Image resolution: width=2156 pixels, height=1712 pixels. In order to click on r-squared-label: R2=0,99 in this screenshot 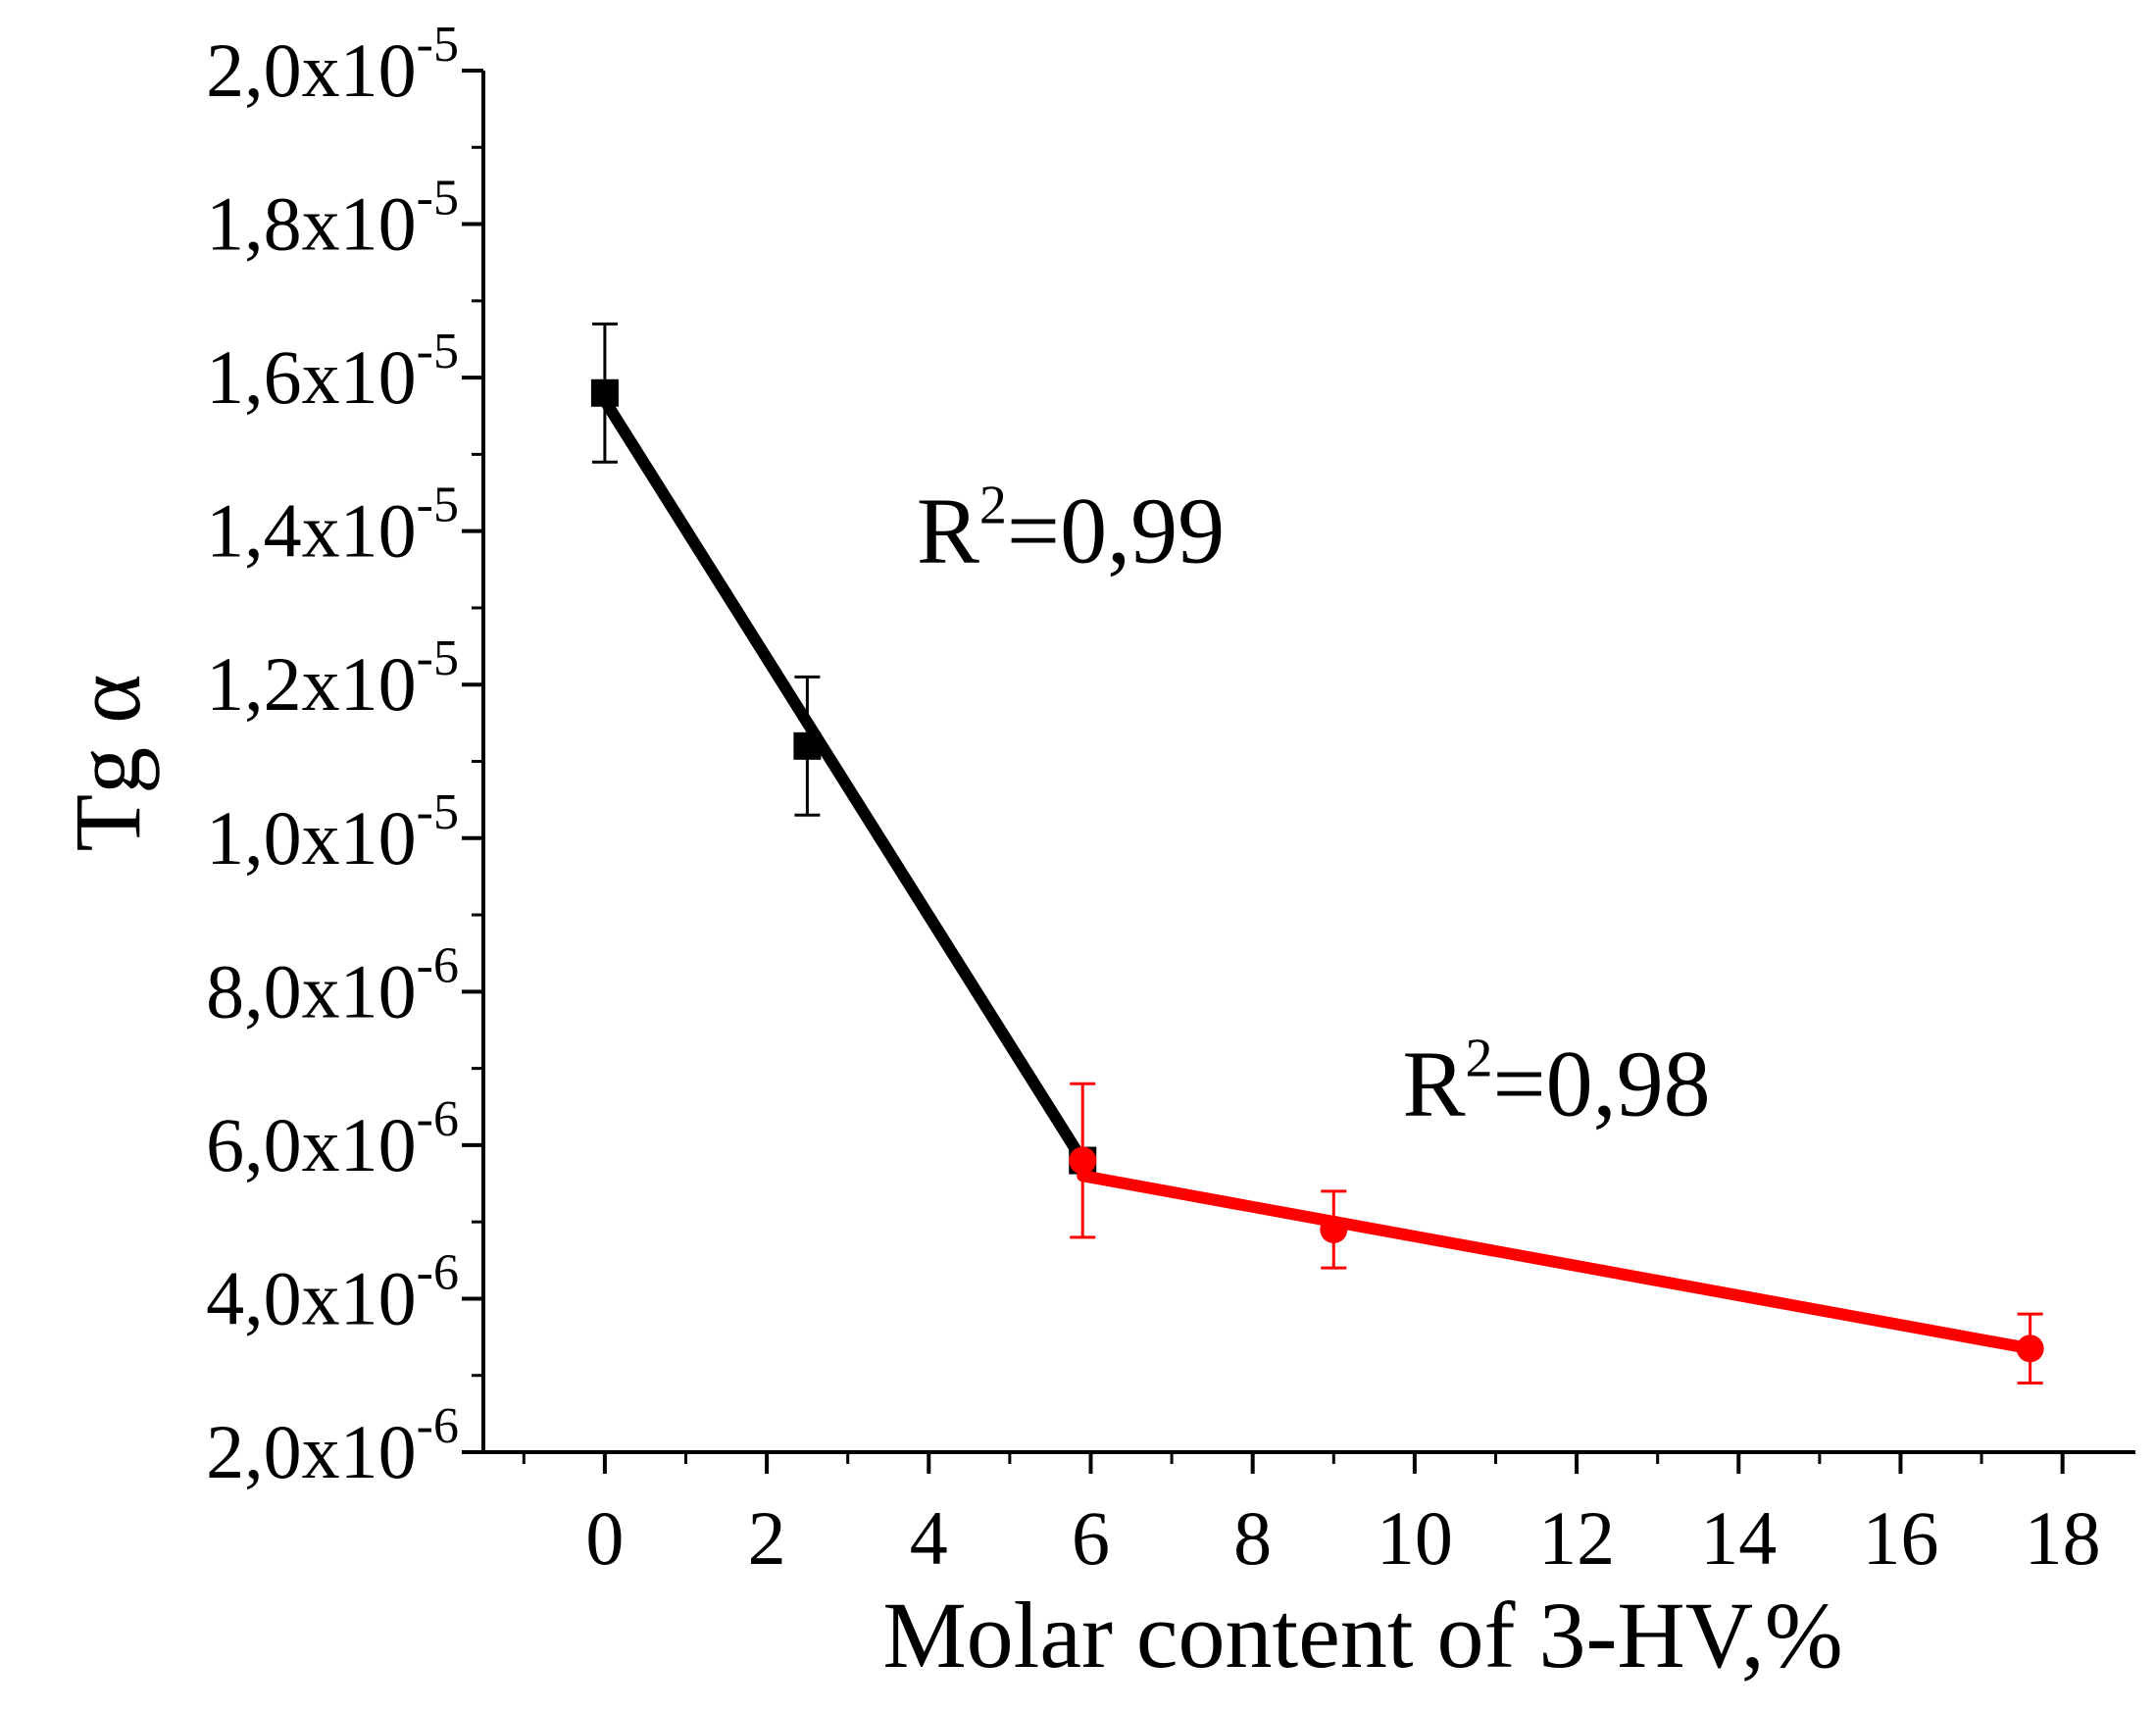, I will do `click(1071, 529)`.